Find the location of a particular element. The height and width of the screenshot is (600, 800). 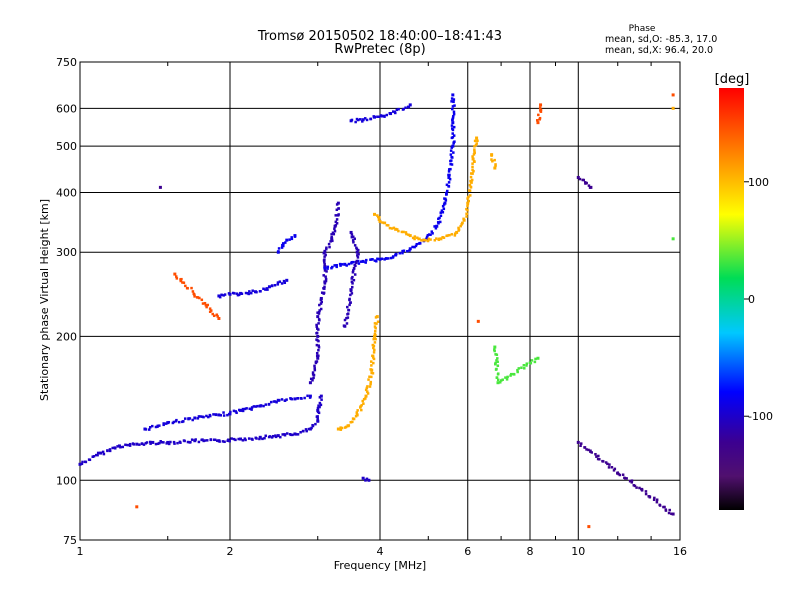

y-tick-label: 500 is located at coordinates (66, 146).